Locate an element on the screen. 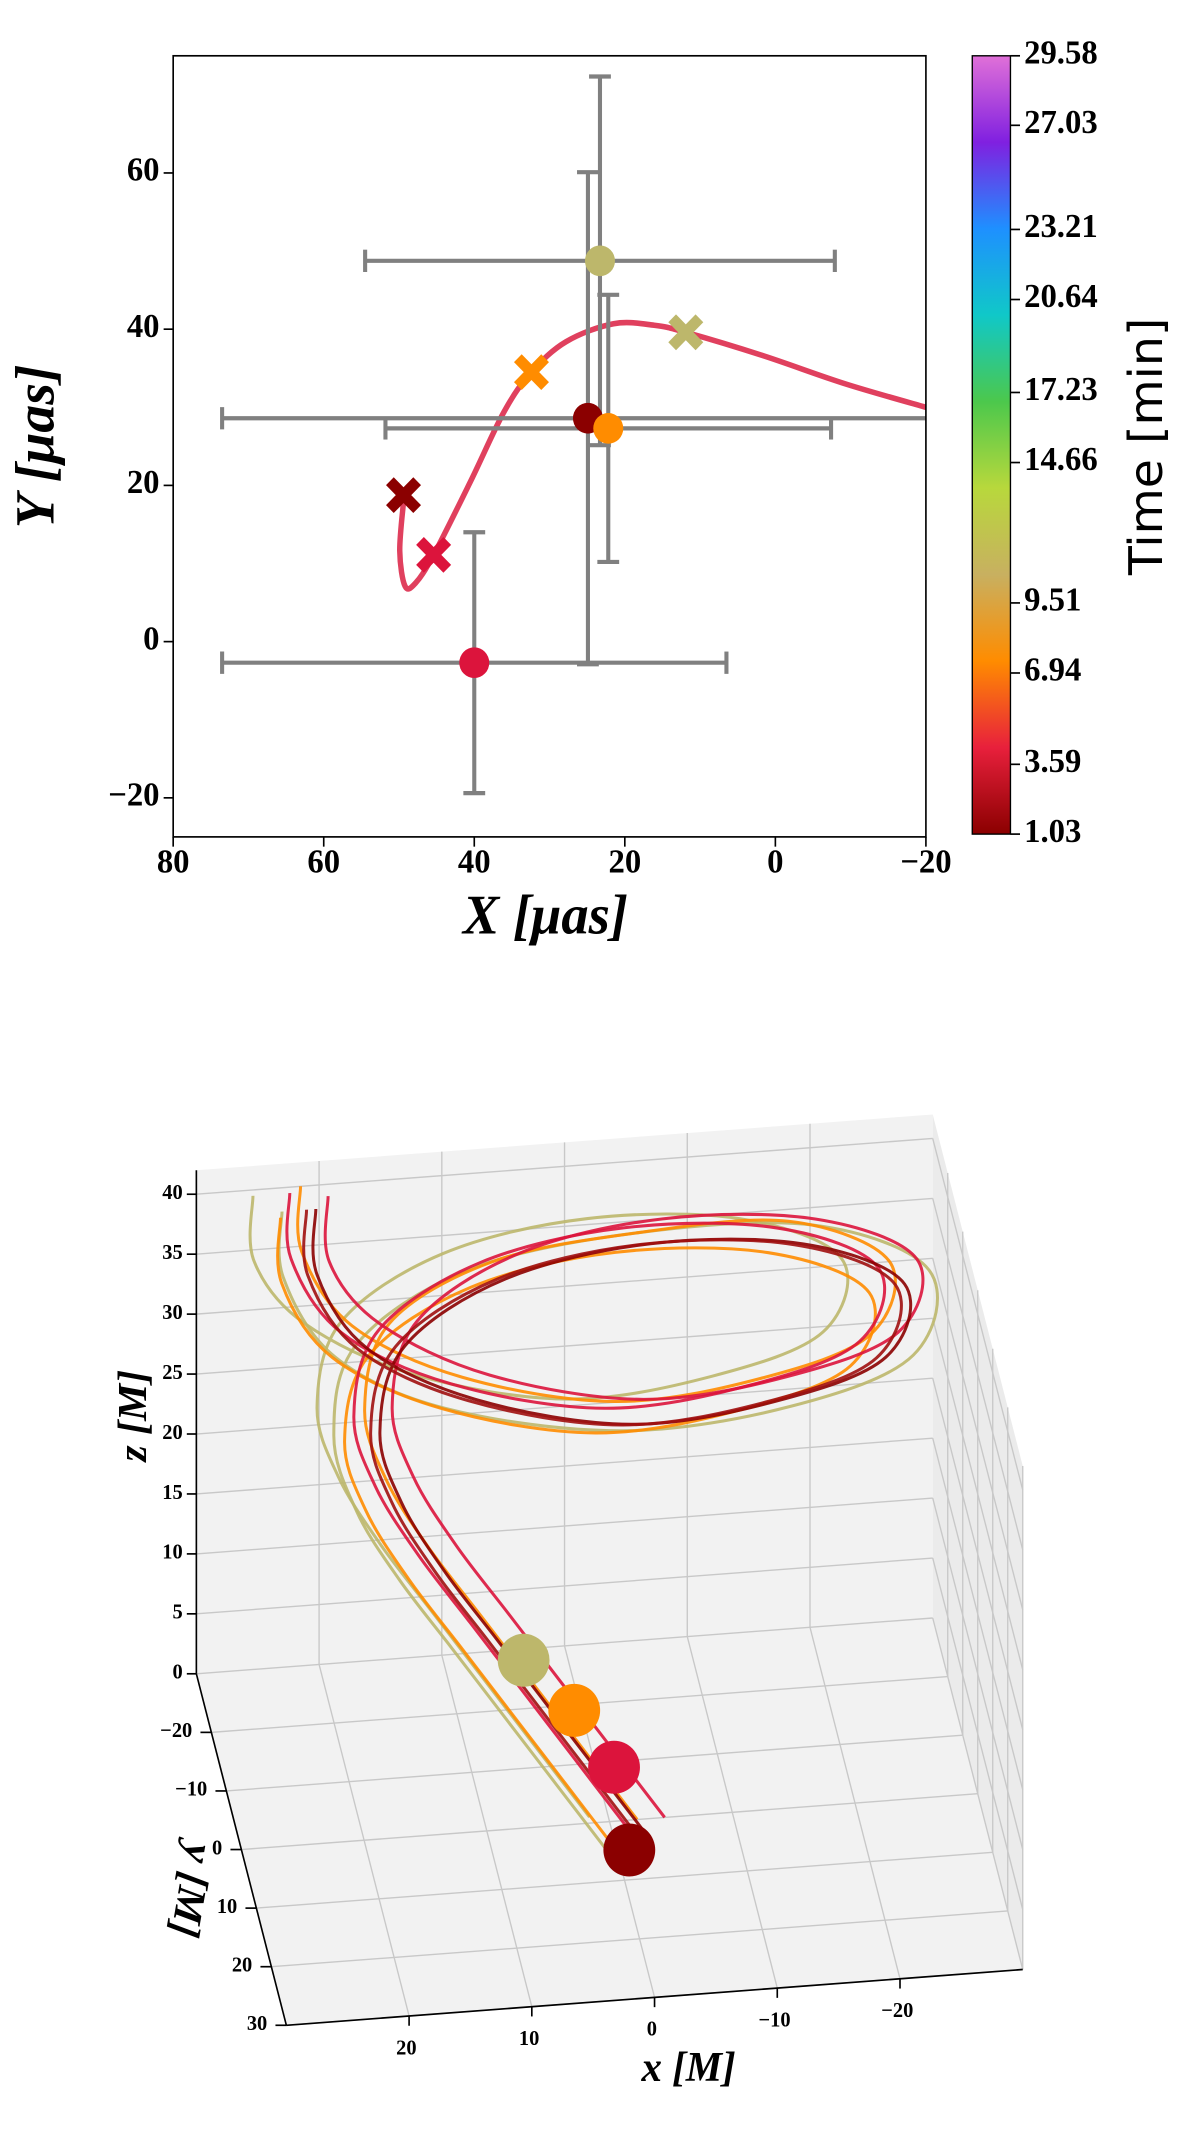  colorbar-label: Time [min] is located at coordinates (1146, 447).